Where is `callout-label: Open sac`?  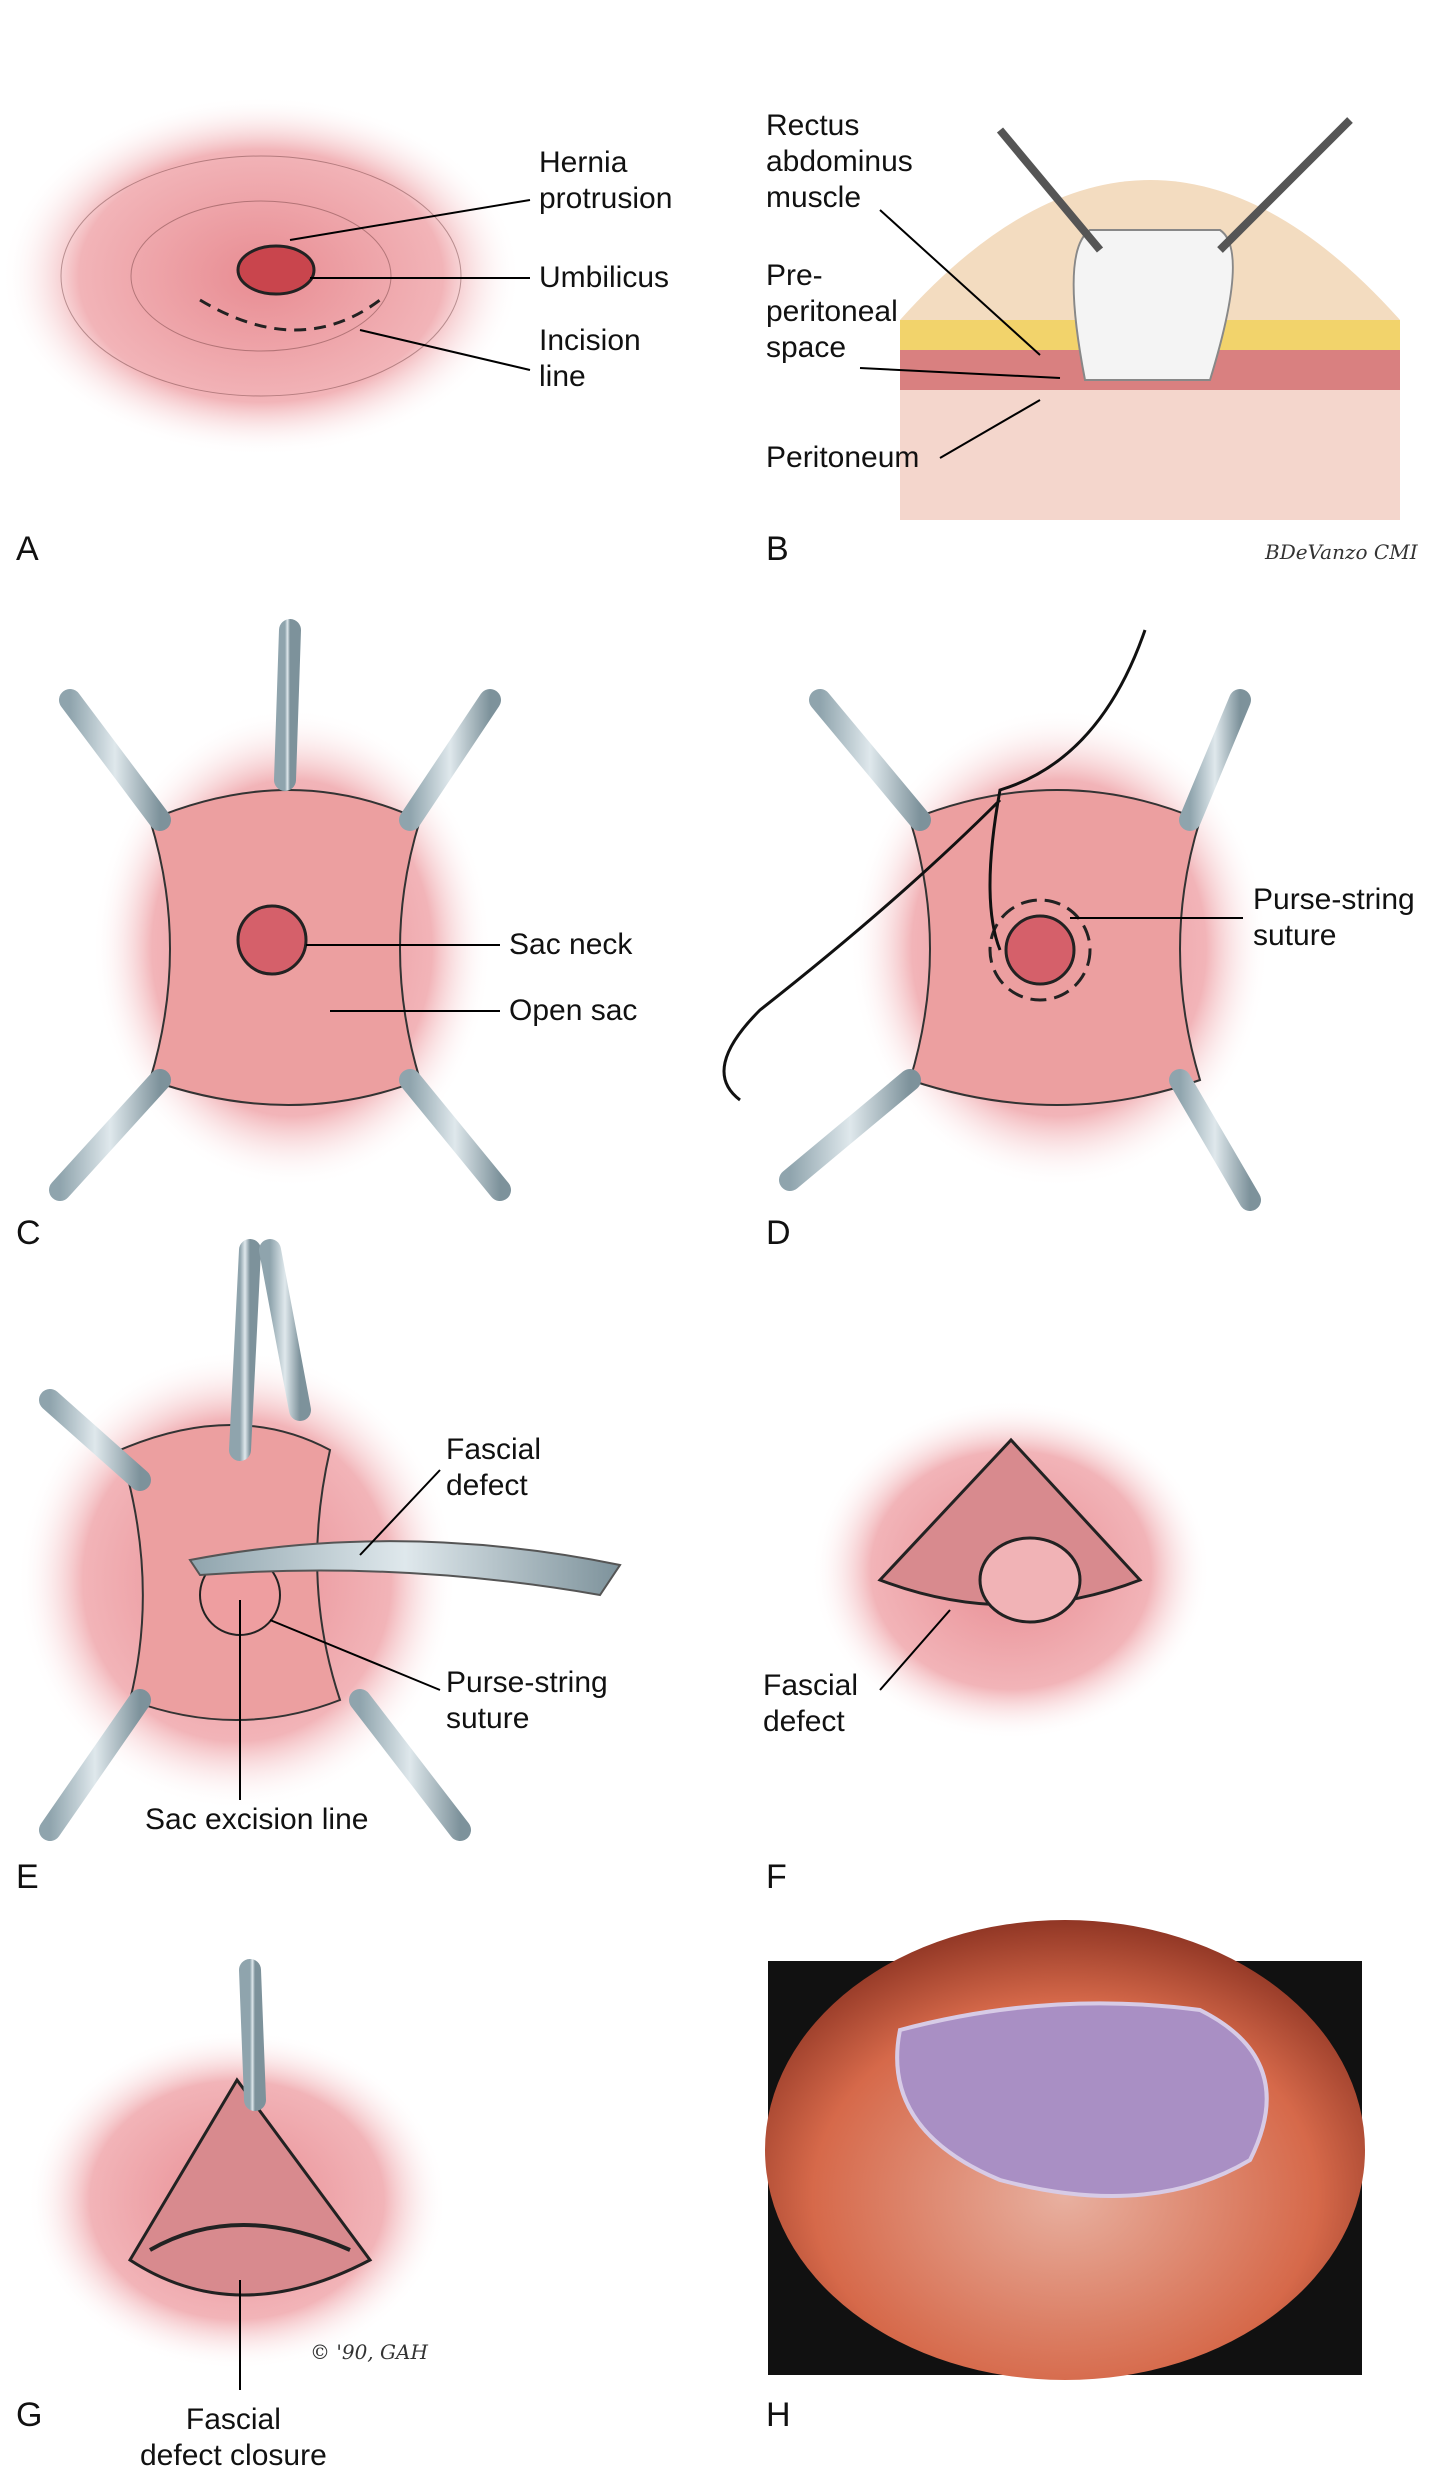
callout-label: Open sac is located at coordinates (573, 1010).